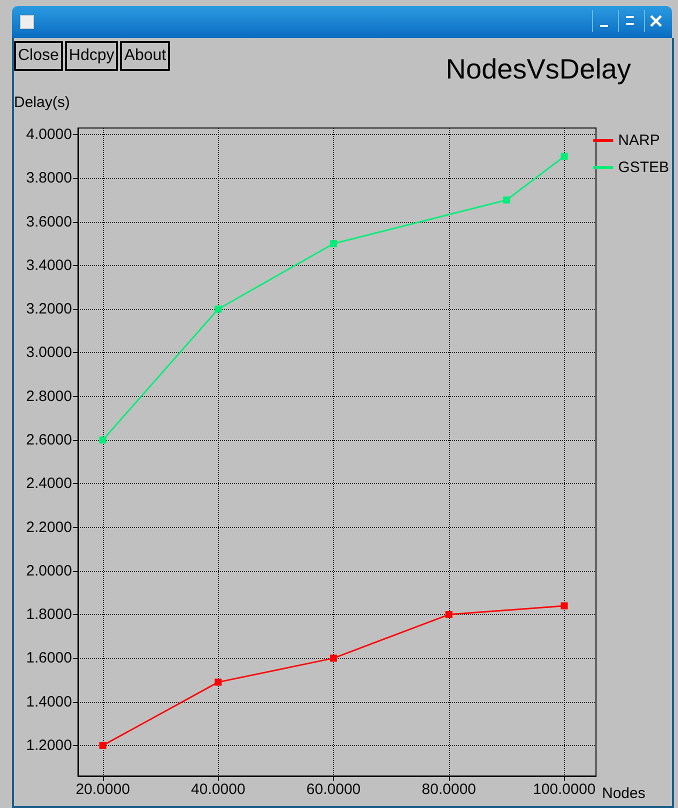 This screenshot has width=678, height=808. Describe the element at coordinates (49, 221) in the screenshot. I see `y-tick-label: 3.6000` at that location.